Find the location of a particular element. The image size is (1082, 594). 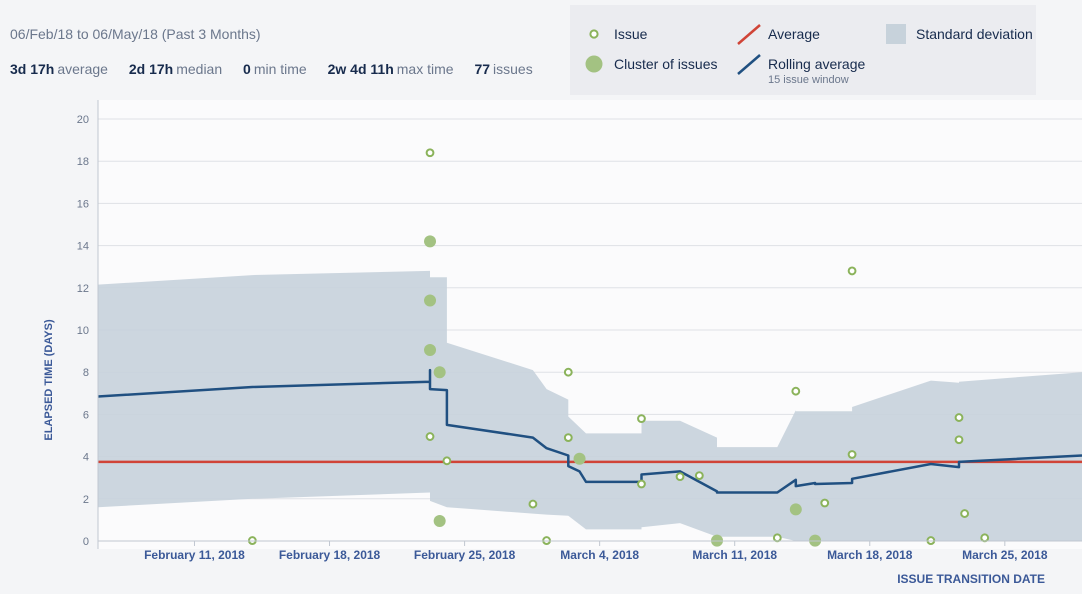

stat-min-time-label: min time is located at coordinates (280, 69).